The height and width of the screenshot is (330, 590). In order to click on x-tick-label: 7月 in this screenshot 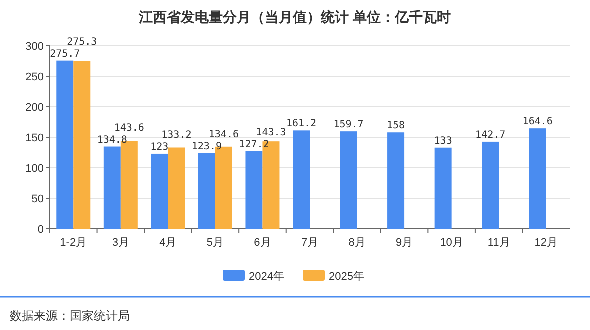, I will do `click(310, 243)`.